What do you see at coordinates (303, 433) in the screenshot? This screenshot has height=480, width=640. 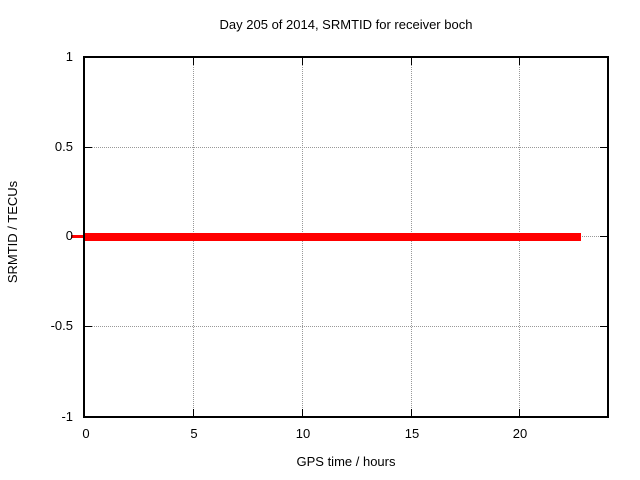 I see `x-tick-label-10: 10` at bounding box center [303, 433].